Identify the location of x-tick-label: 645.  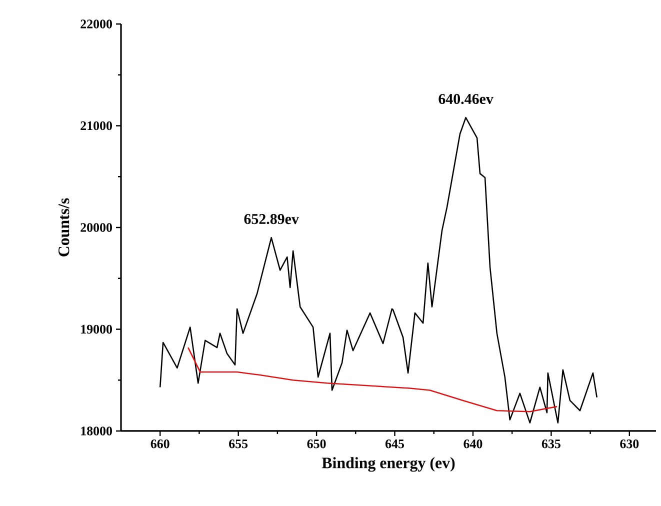
(394, 444).